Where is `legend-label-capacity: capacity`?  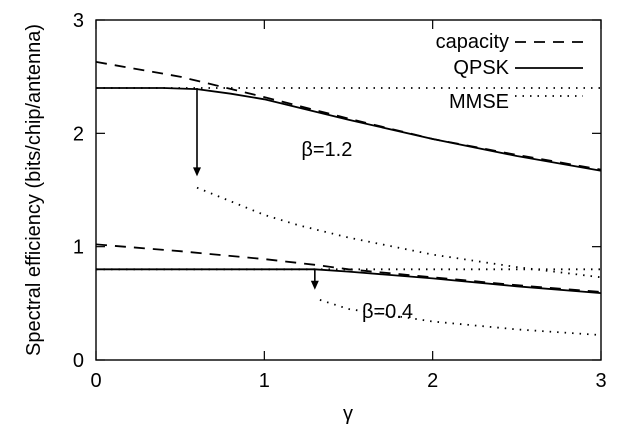 legend-label-capacity: capacity is located at coordinates (472, 42).